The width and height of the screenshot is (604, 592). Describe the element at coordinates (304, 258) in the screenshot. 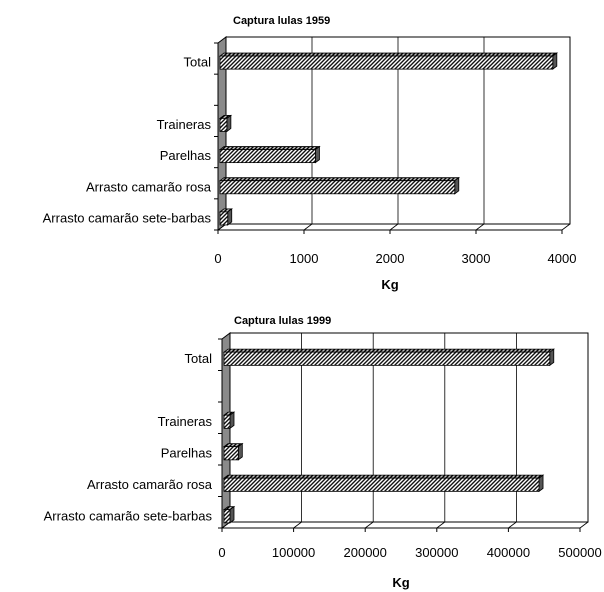

I see `x-tick-label: 1000` at that location.